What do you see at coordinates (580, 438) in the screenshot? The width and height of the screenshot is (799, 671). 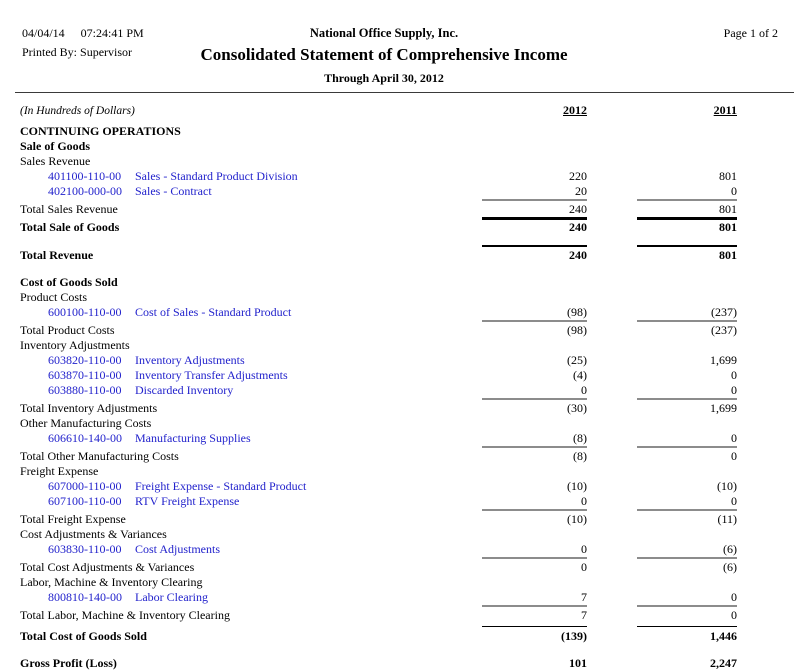 I see `value-2012: (8)` at bounding box center [580, 438].